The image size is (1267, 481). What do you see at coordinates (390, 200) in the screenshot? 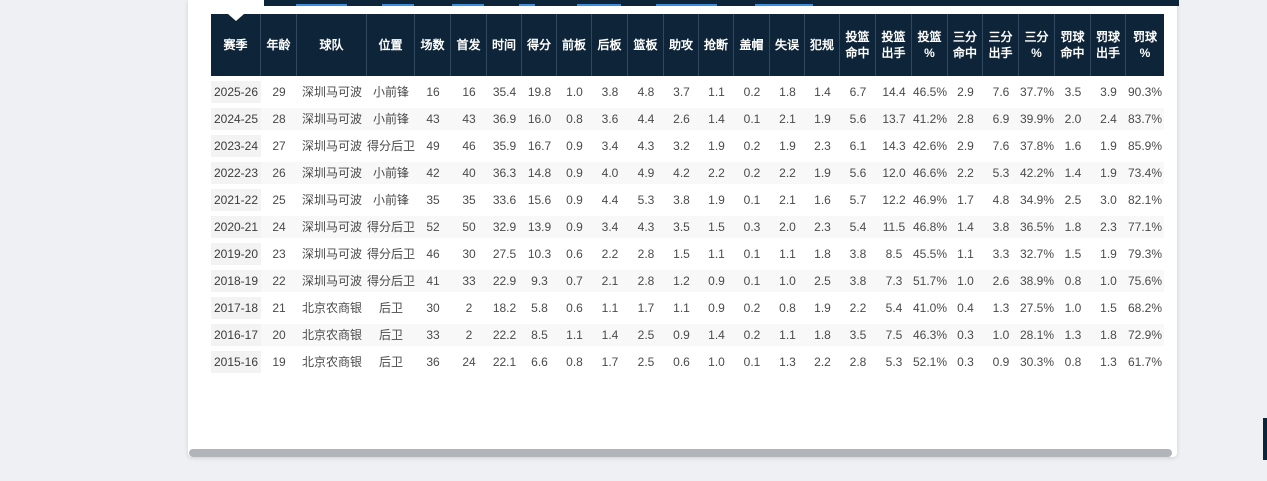
I see `cell-pos: 小前锋` at bounding box center [390, 200].